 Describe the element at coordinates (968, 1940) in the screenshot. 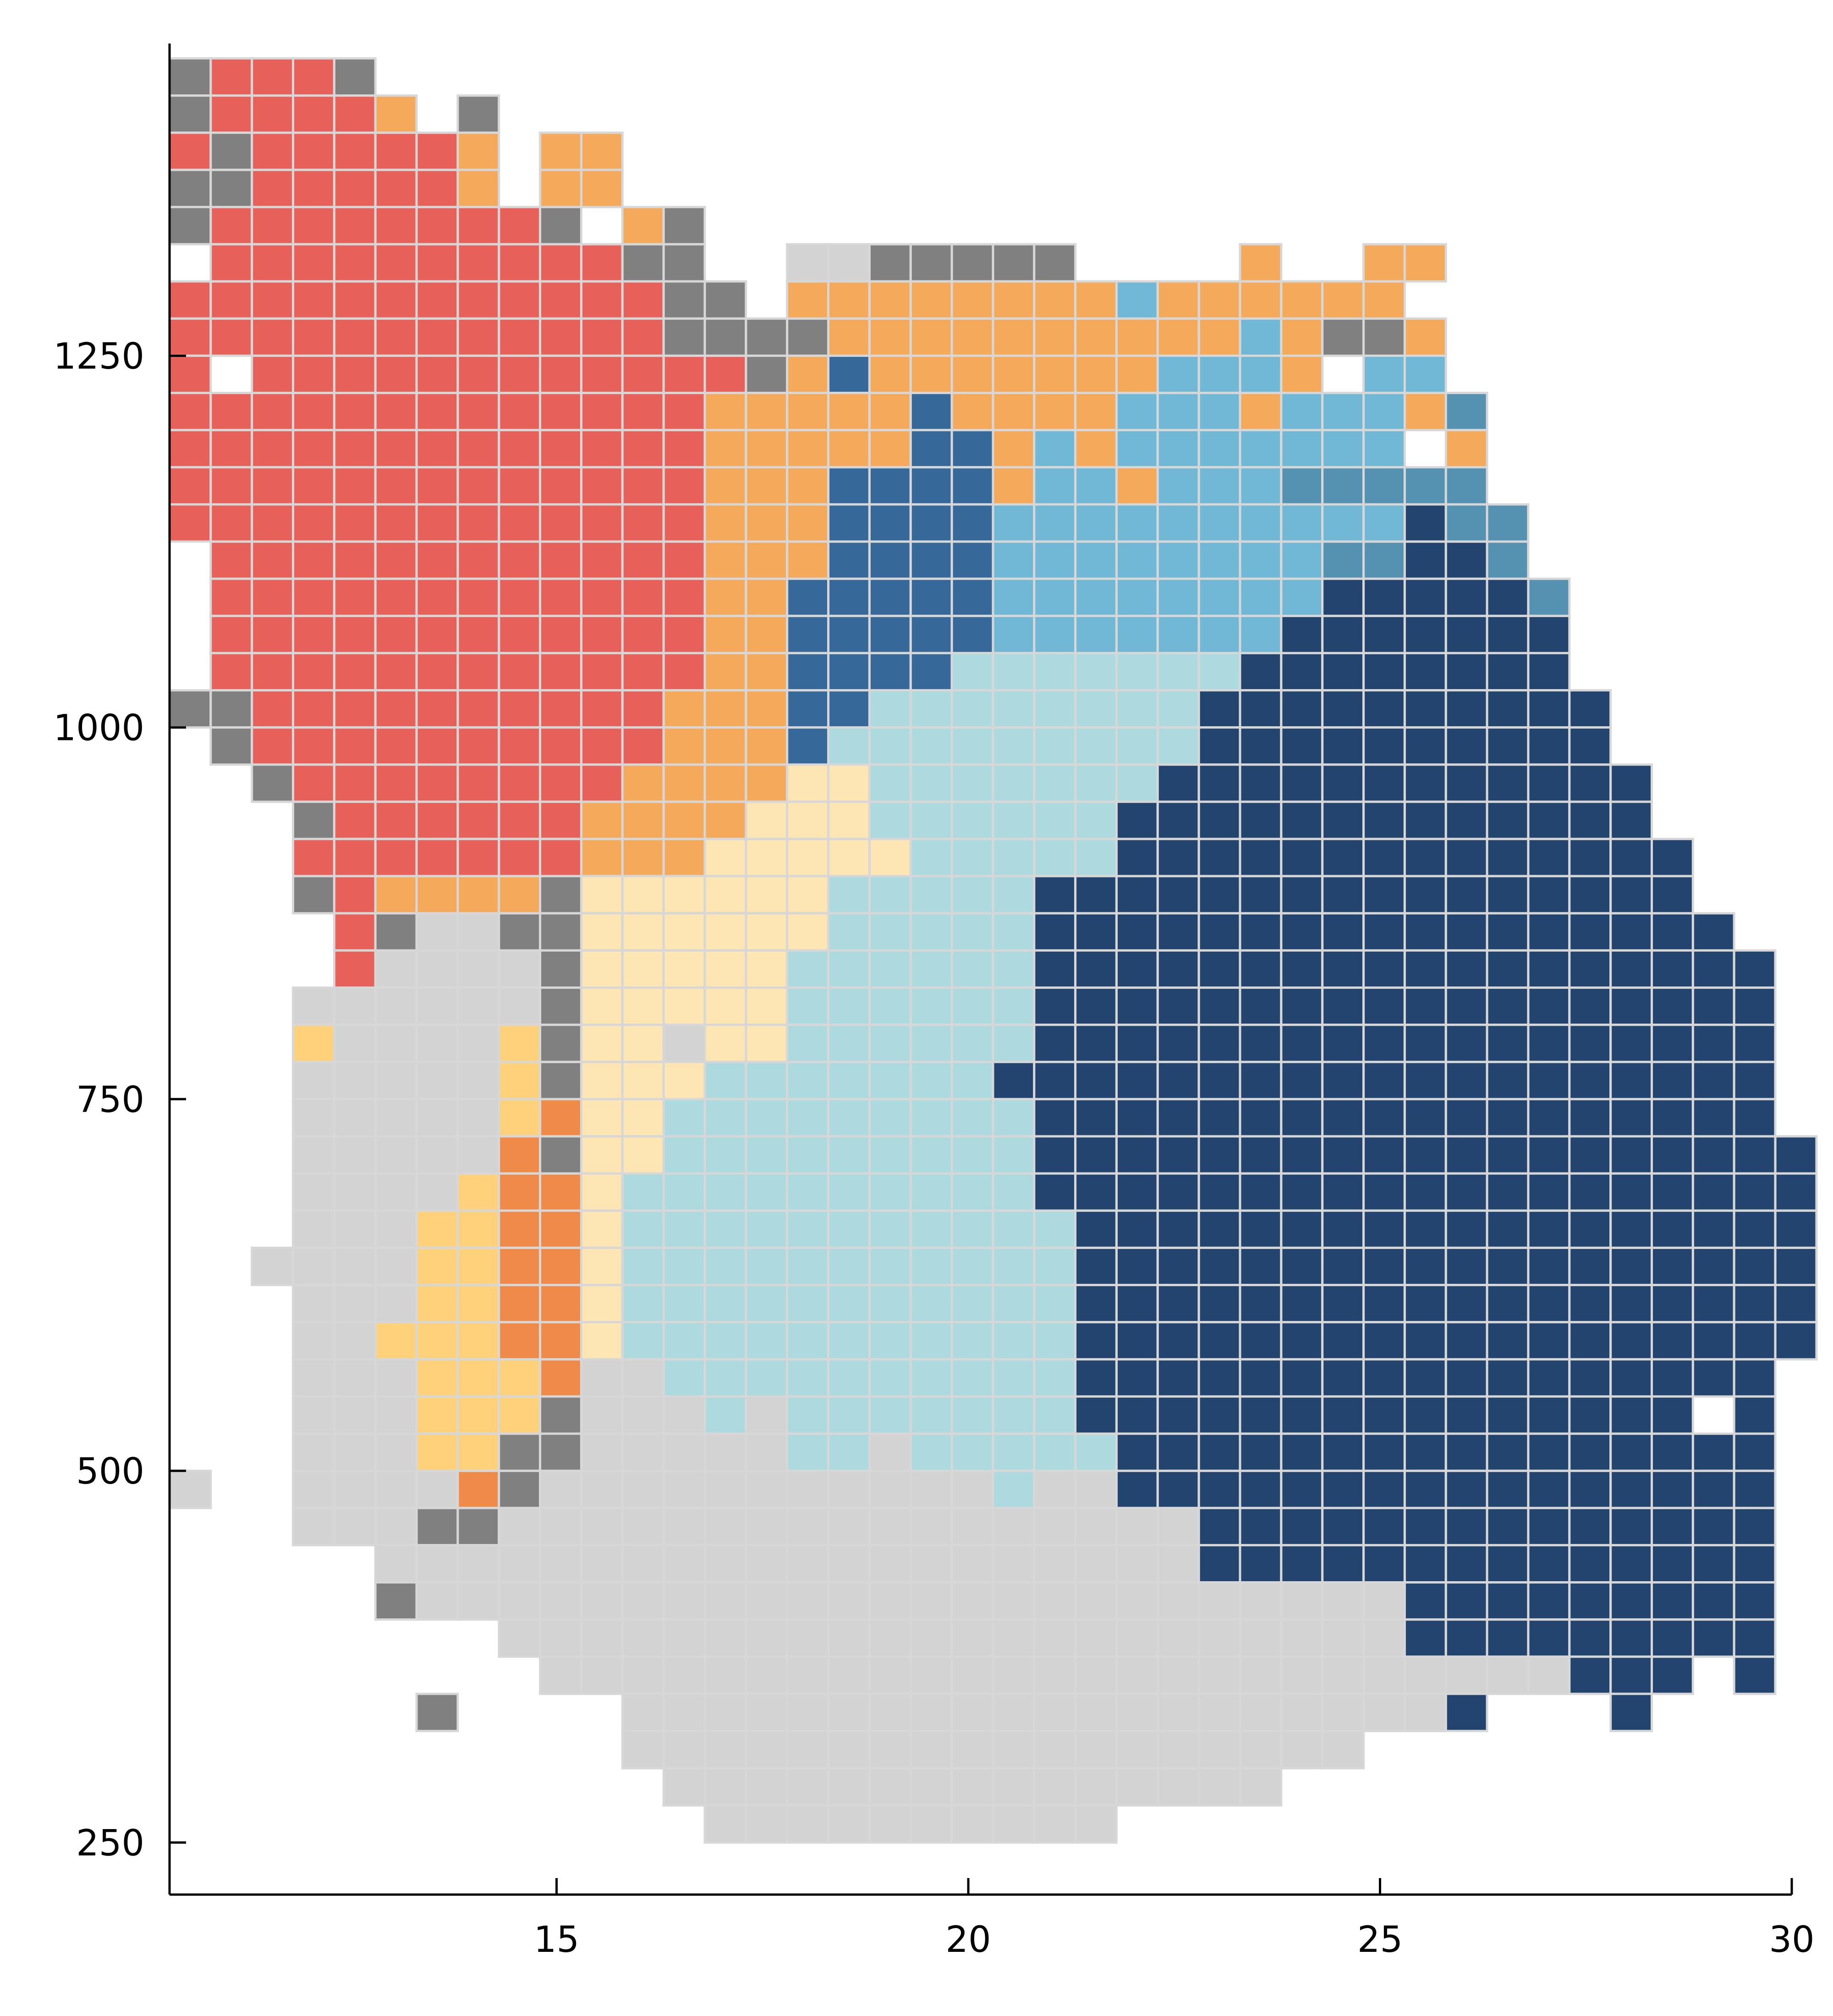

I see `x-tick-label: 20` at that location.